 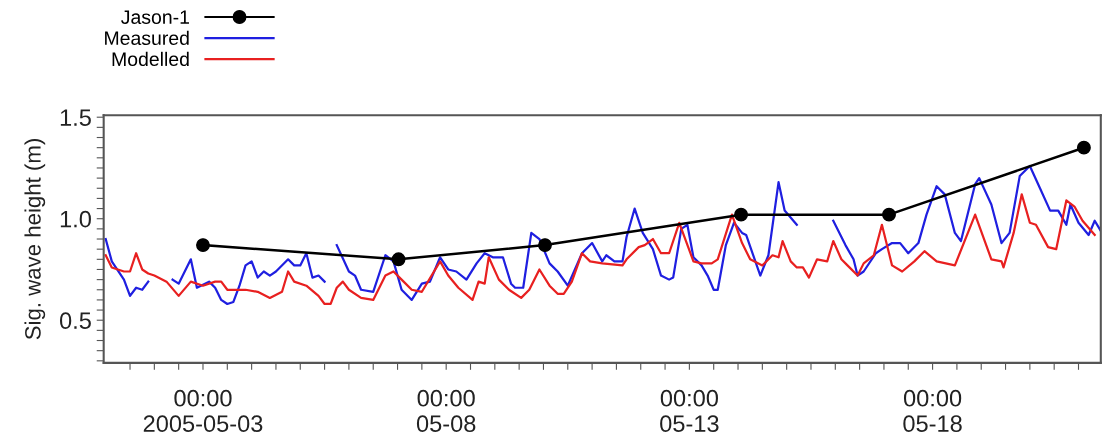 I want to click on legend-label: Jason-1, so click(x=155, y=17).